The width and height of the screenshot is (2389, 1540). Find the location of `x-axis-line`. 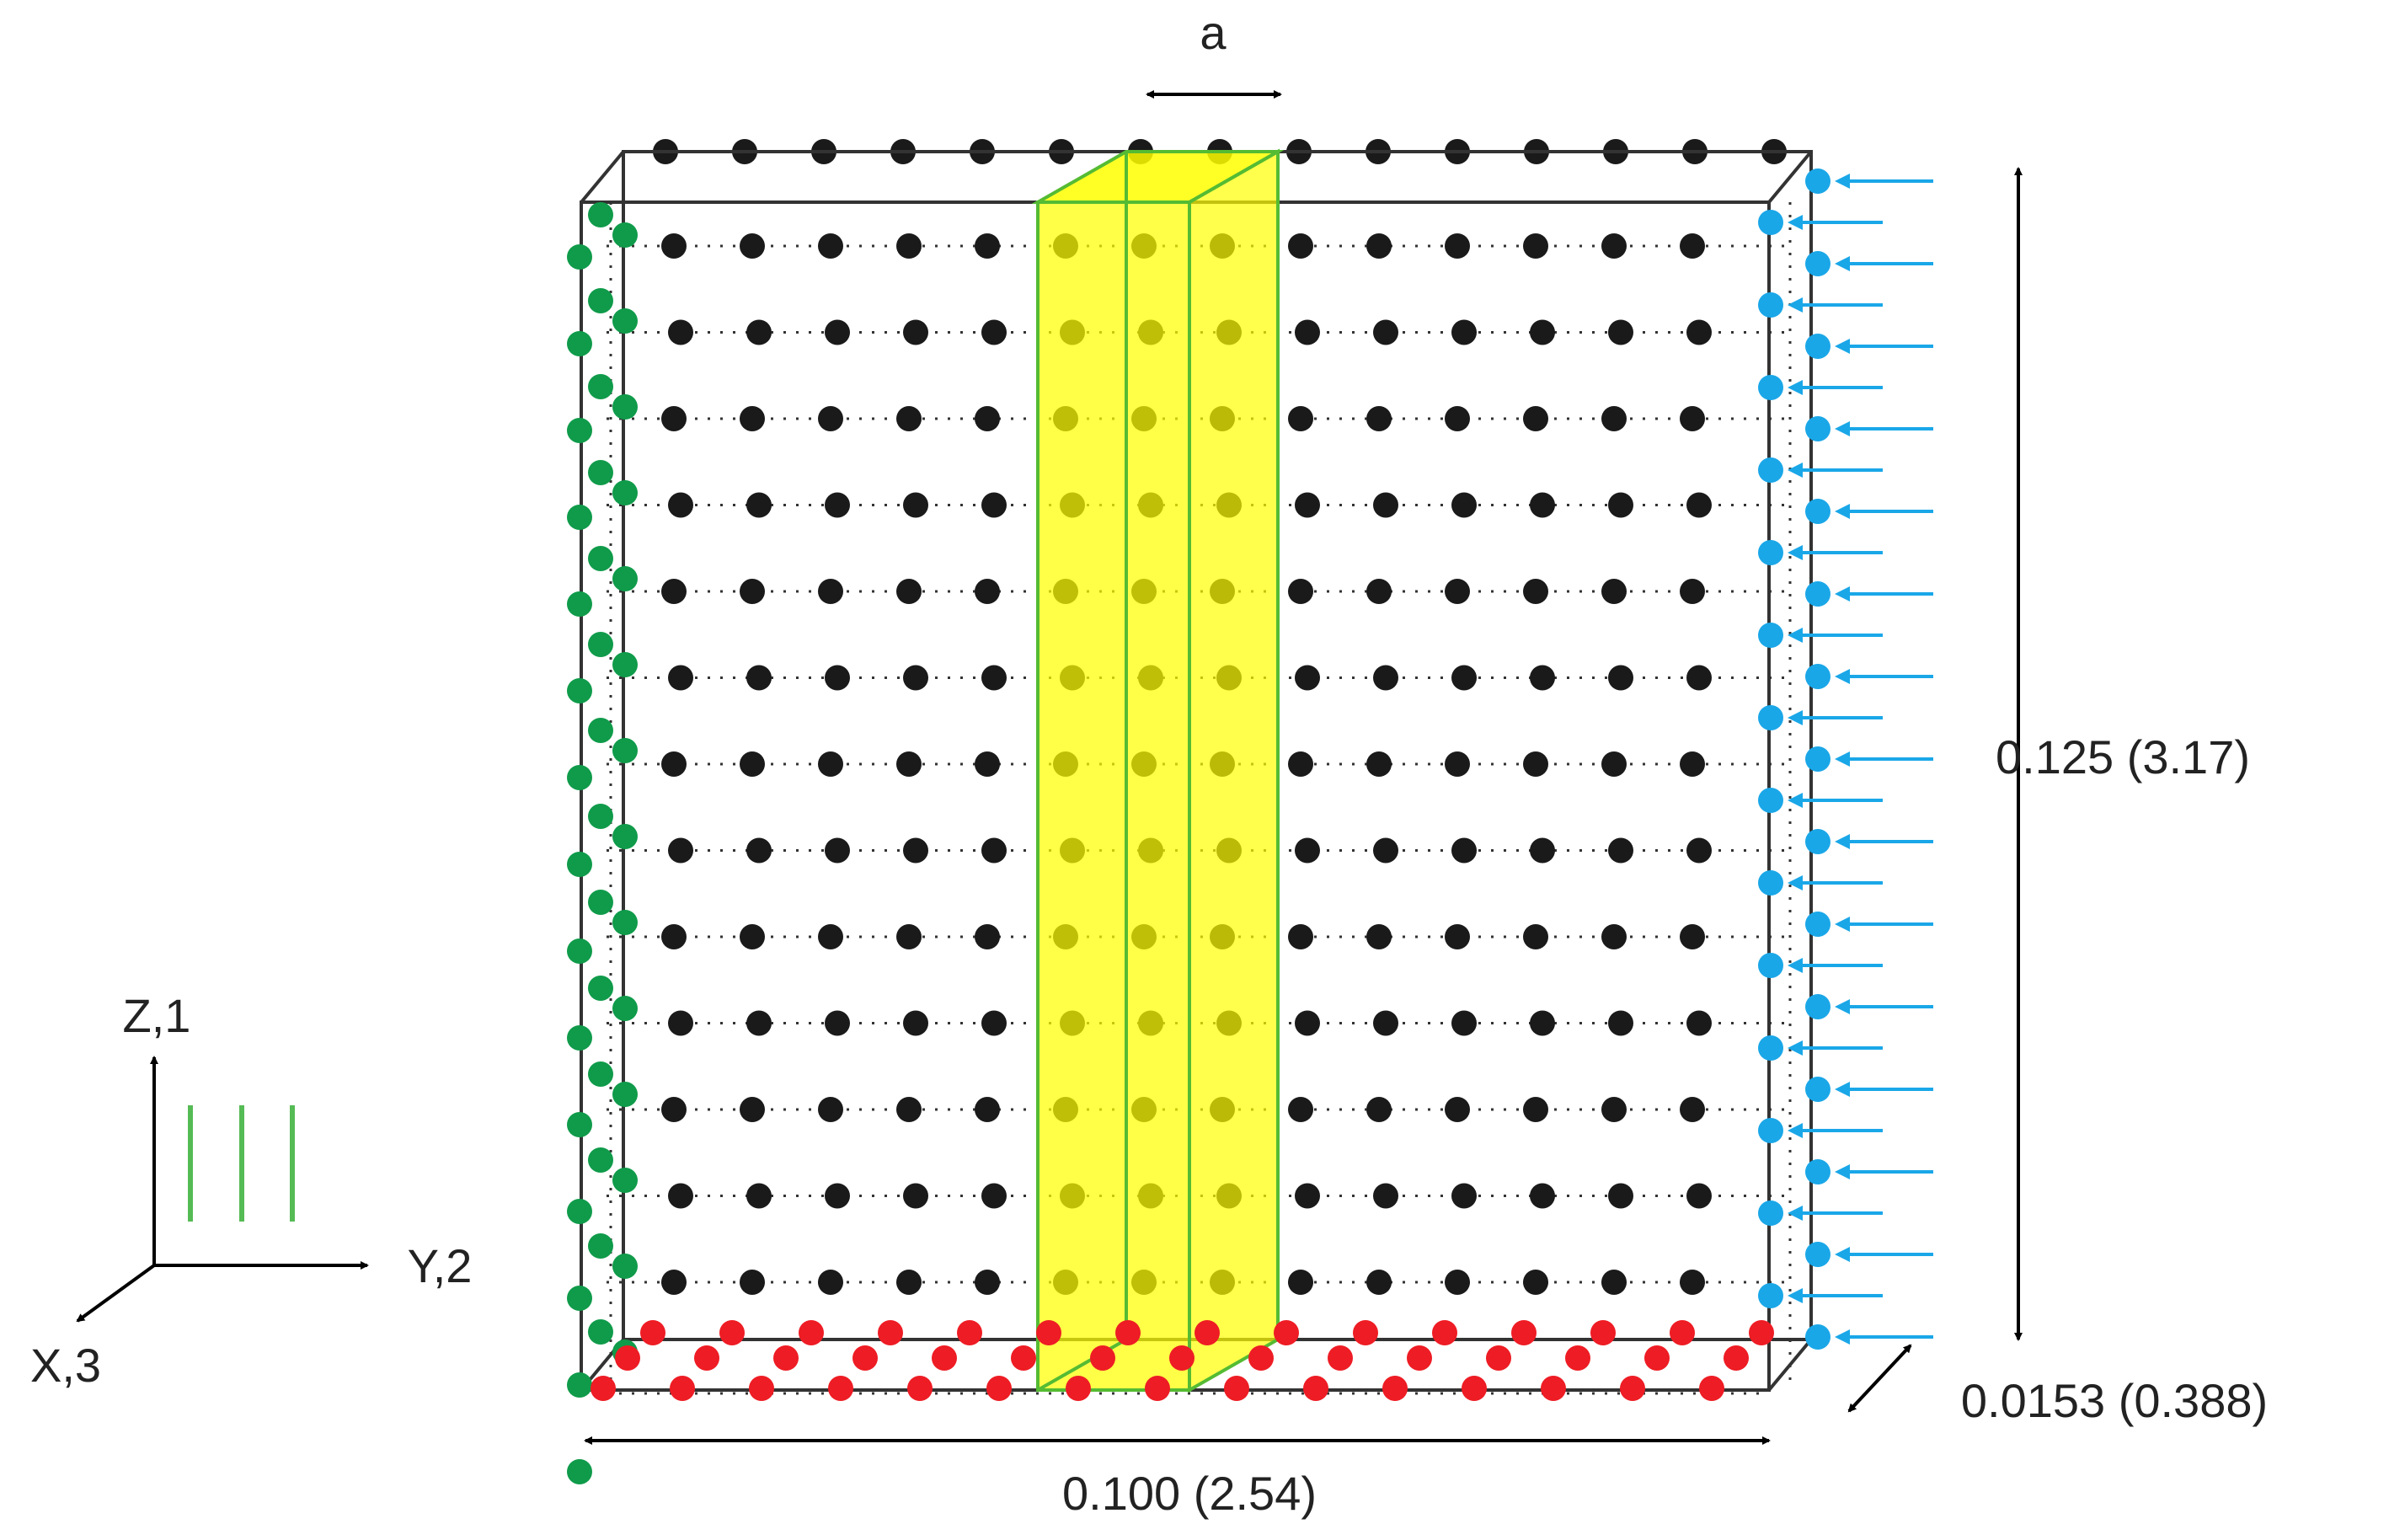

x-axis-line is located at coordinates (116, 1294).